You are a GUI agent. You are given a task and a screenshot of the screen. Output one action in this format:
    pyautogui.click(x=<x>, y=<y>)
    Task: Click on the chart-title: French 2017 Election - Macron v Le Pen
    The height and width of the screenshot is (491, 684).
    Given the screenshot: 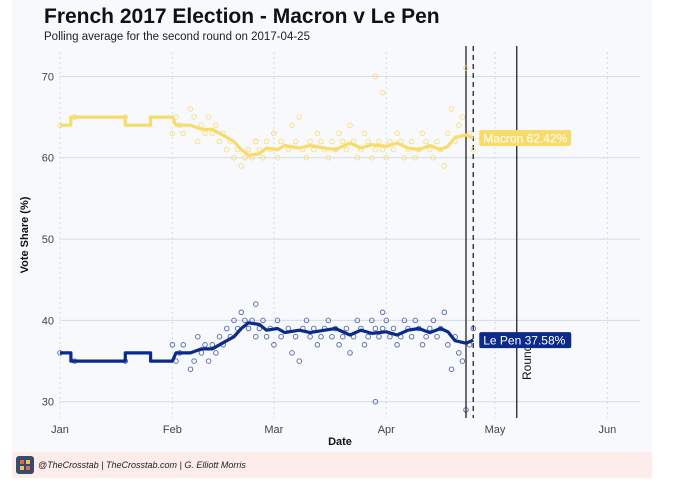 What is the action you would take?
    pyautogui.click(x=242, y=16)
    